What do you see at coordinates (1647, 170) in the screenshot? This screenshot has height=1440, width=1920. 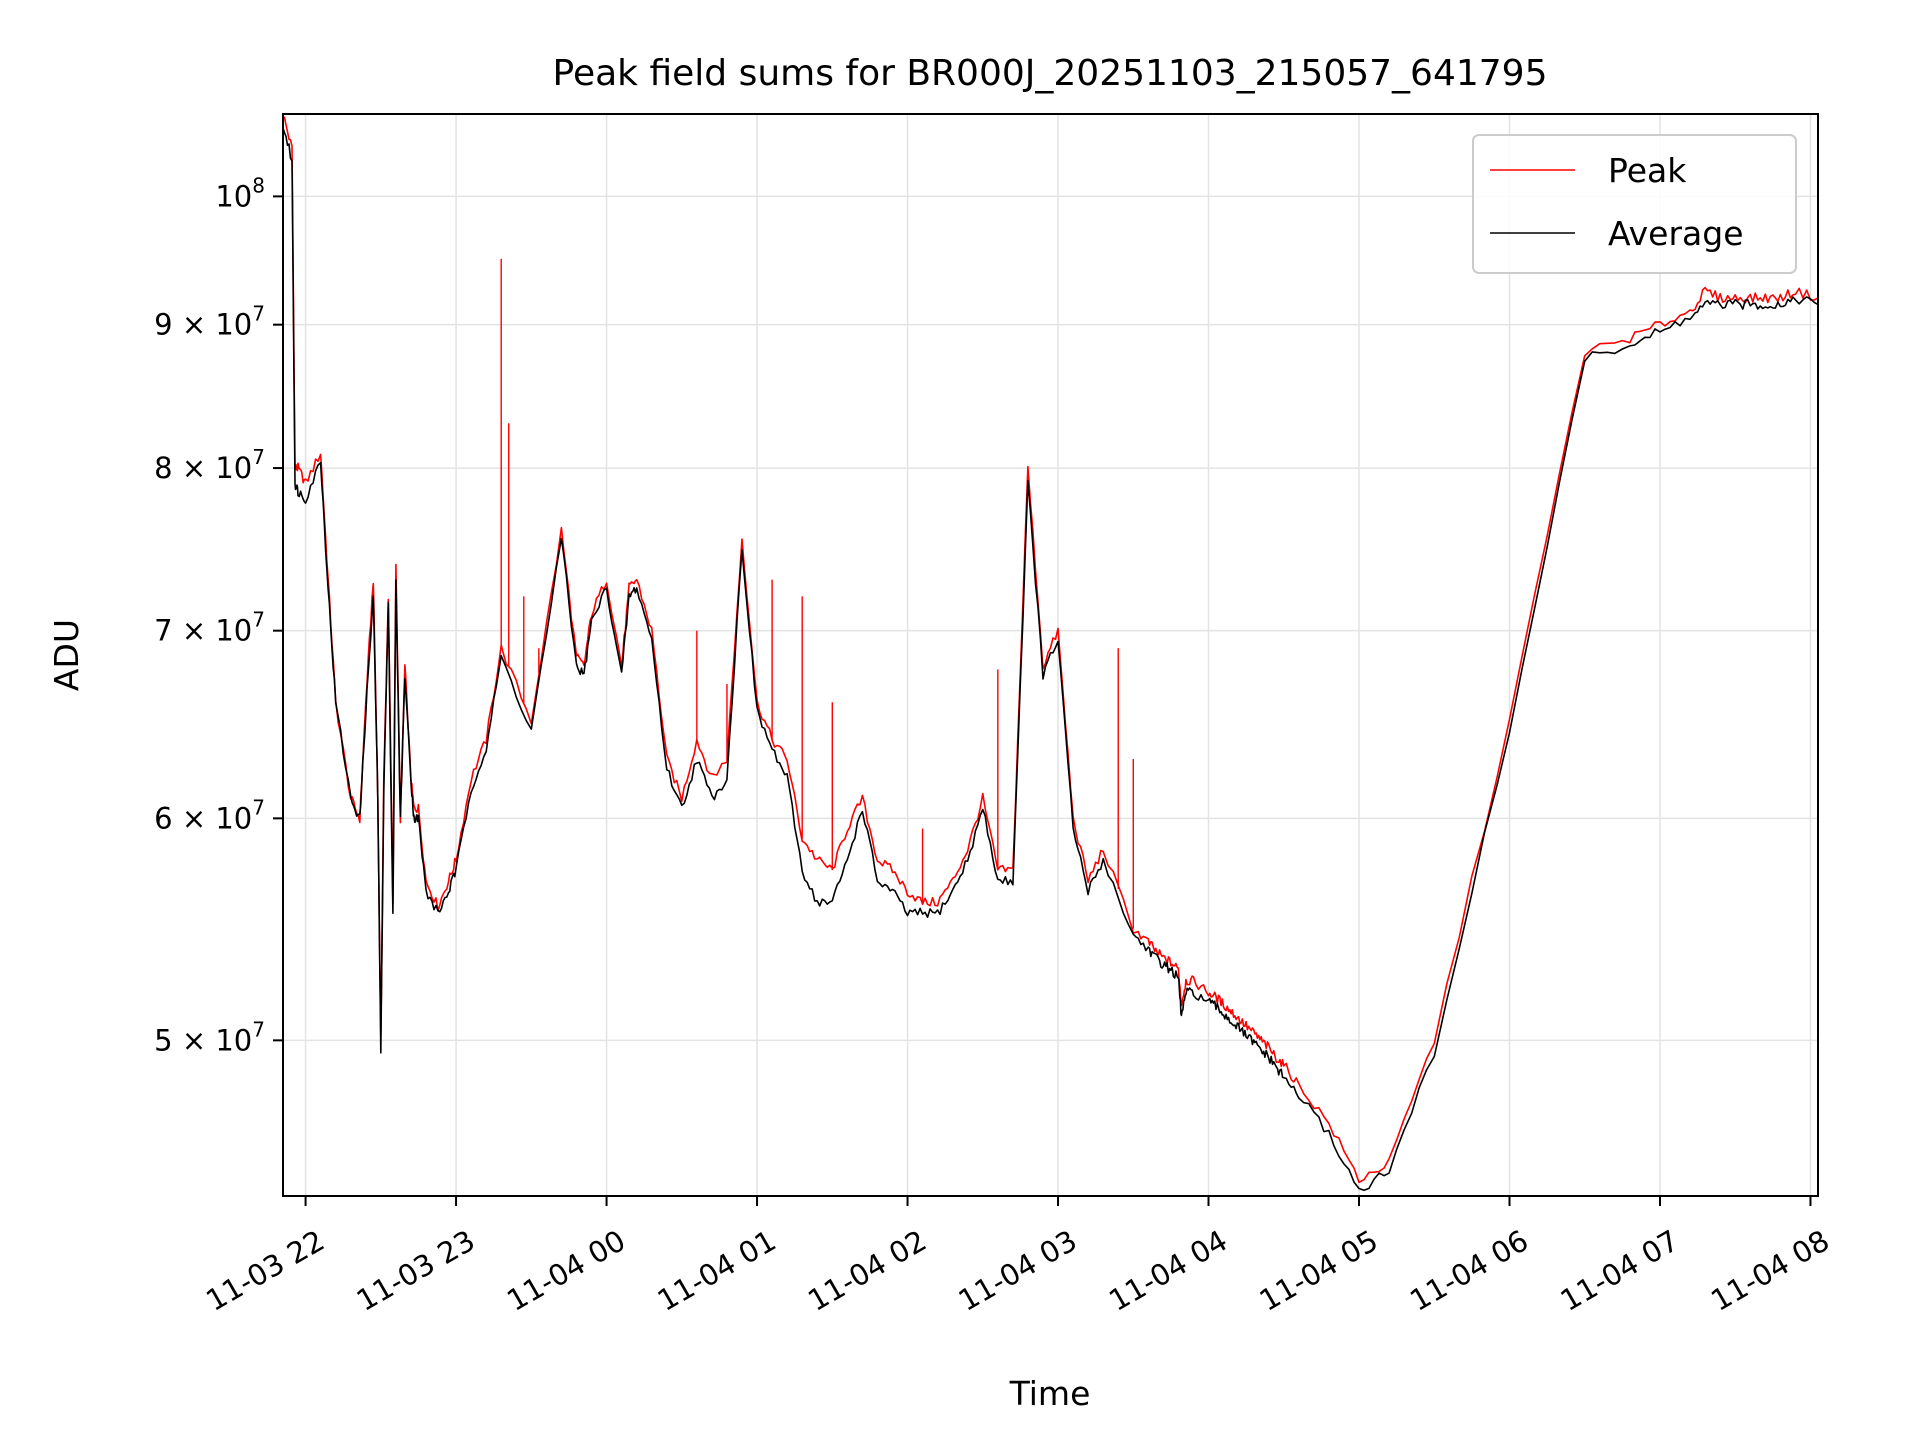 I see `legend-label-peak: Peak` at bounding box center [1647, 170].